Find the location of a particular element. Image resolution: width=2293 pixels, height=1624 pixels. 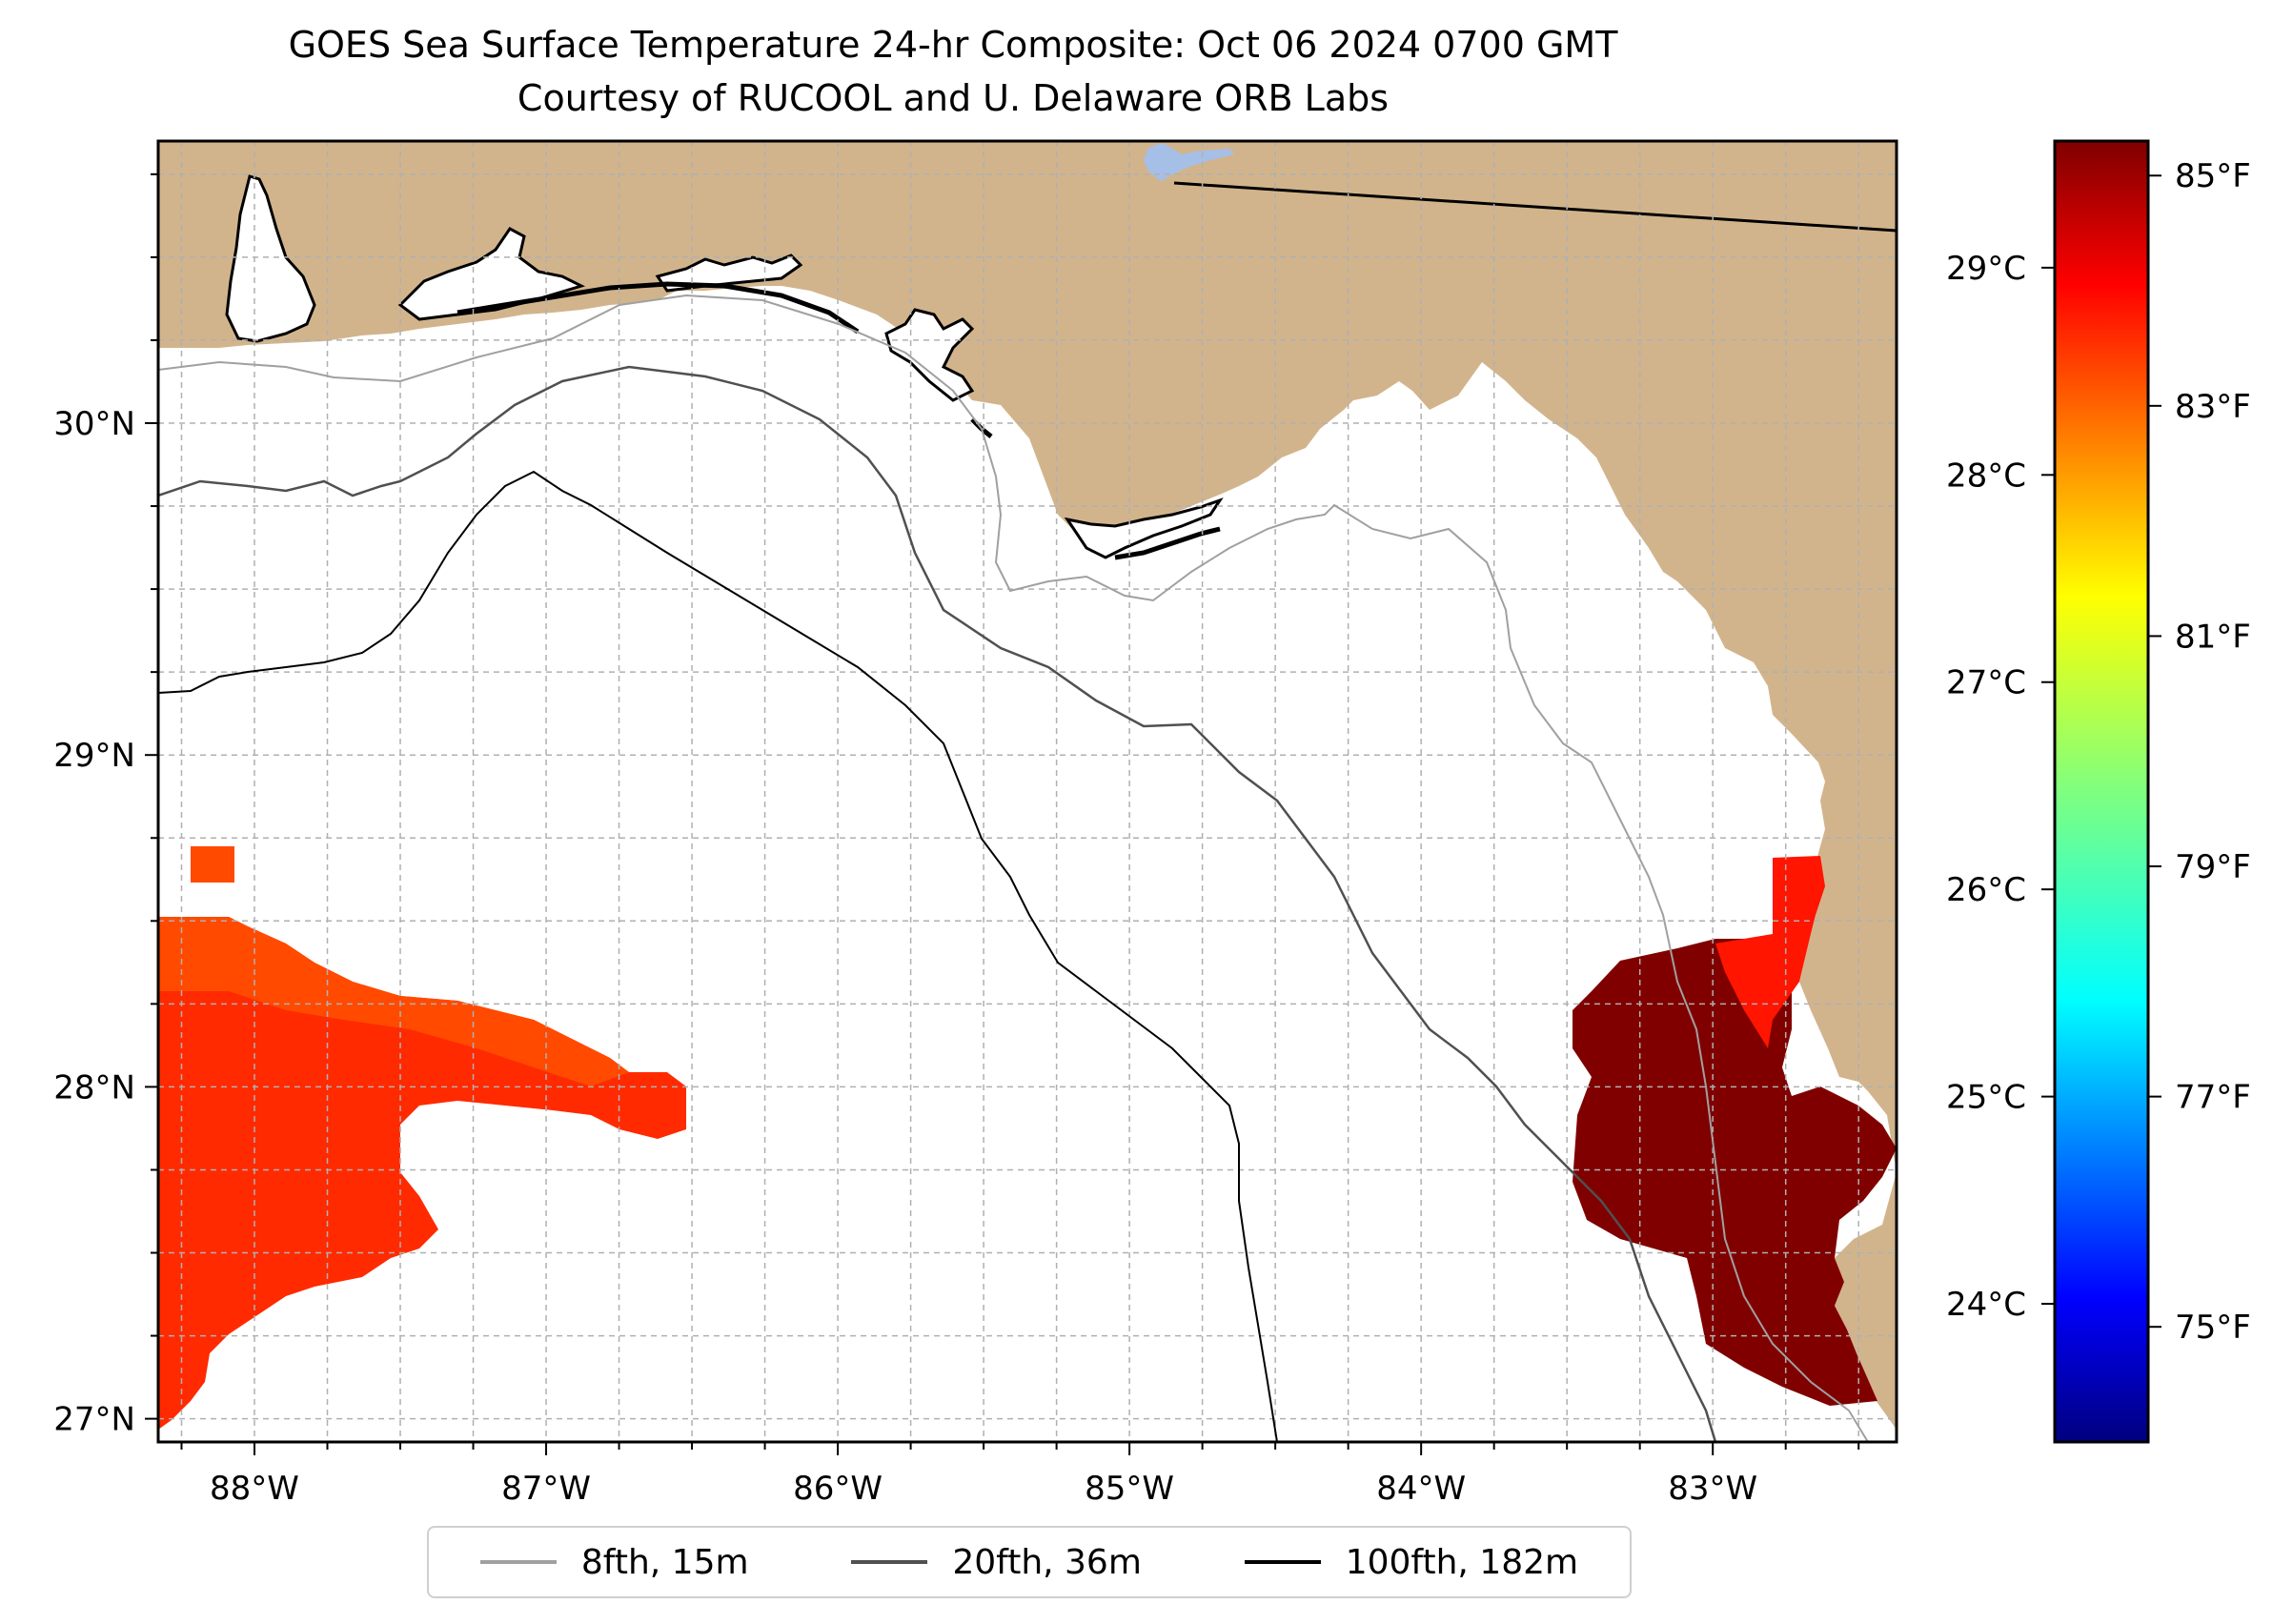

latitude-tick-label: 30°N is located at coordinates (94, 424).